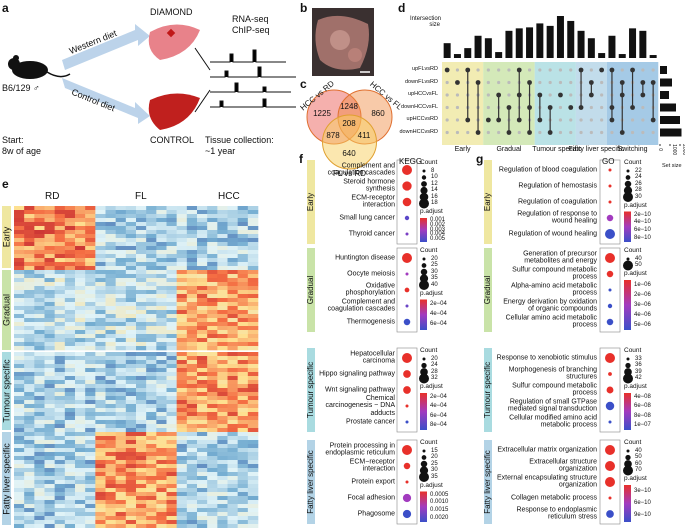  What do you see at coordinates (402, 8) in the screenshot?
I see `panel-letter: d` at bounding box center [402, 8].